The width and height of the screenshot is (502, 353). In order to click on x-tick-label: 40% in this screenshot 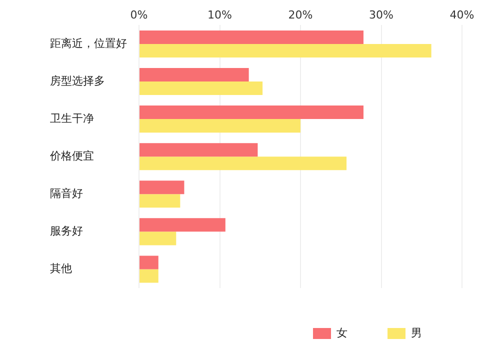, I will do `click(462, 15)`.